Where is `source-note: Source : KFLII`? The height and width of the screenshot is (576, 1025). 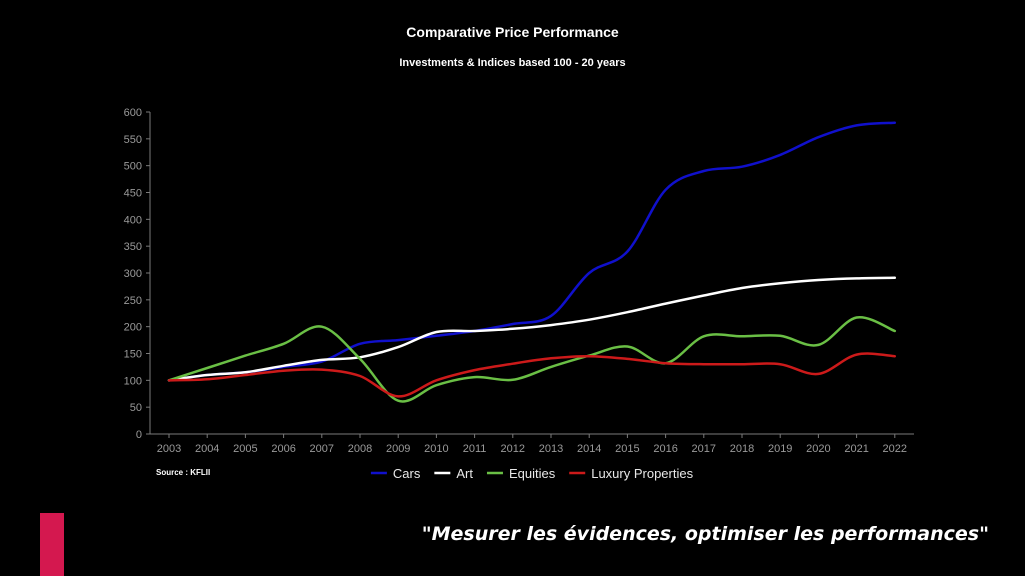 source-note: Source : KFLII is located at coordinates (183, 472).